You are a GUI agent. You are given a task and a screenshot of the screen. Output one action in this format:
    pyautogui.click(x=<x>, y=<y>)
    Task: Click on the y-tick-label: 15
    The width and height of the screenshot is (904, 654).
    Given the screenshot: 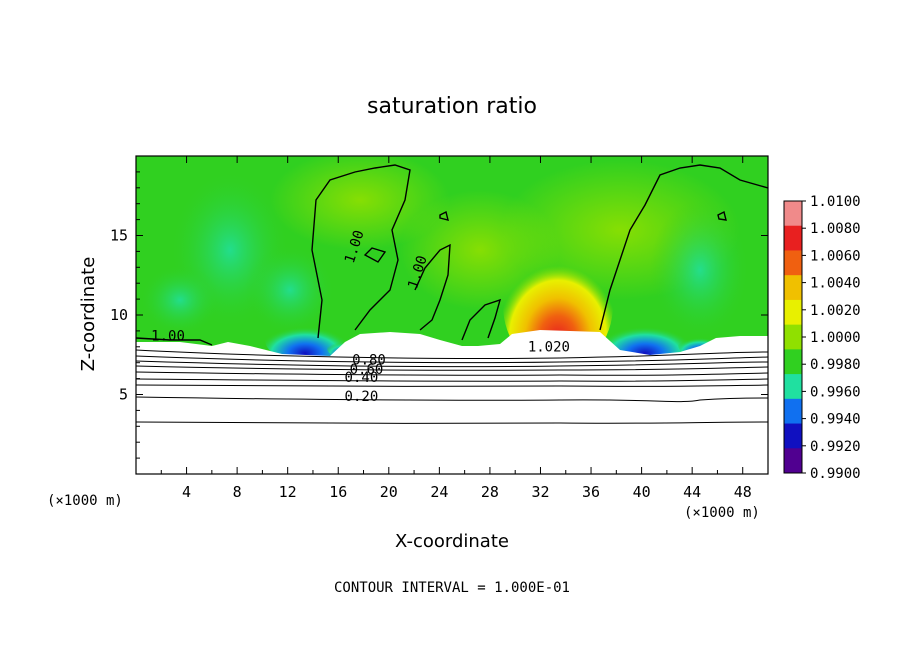 What is the action you would take?
    pyautogui.click(x=119, y=236)
    